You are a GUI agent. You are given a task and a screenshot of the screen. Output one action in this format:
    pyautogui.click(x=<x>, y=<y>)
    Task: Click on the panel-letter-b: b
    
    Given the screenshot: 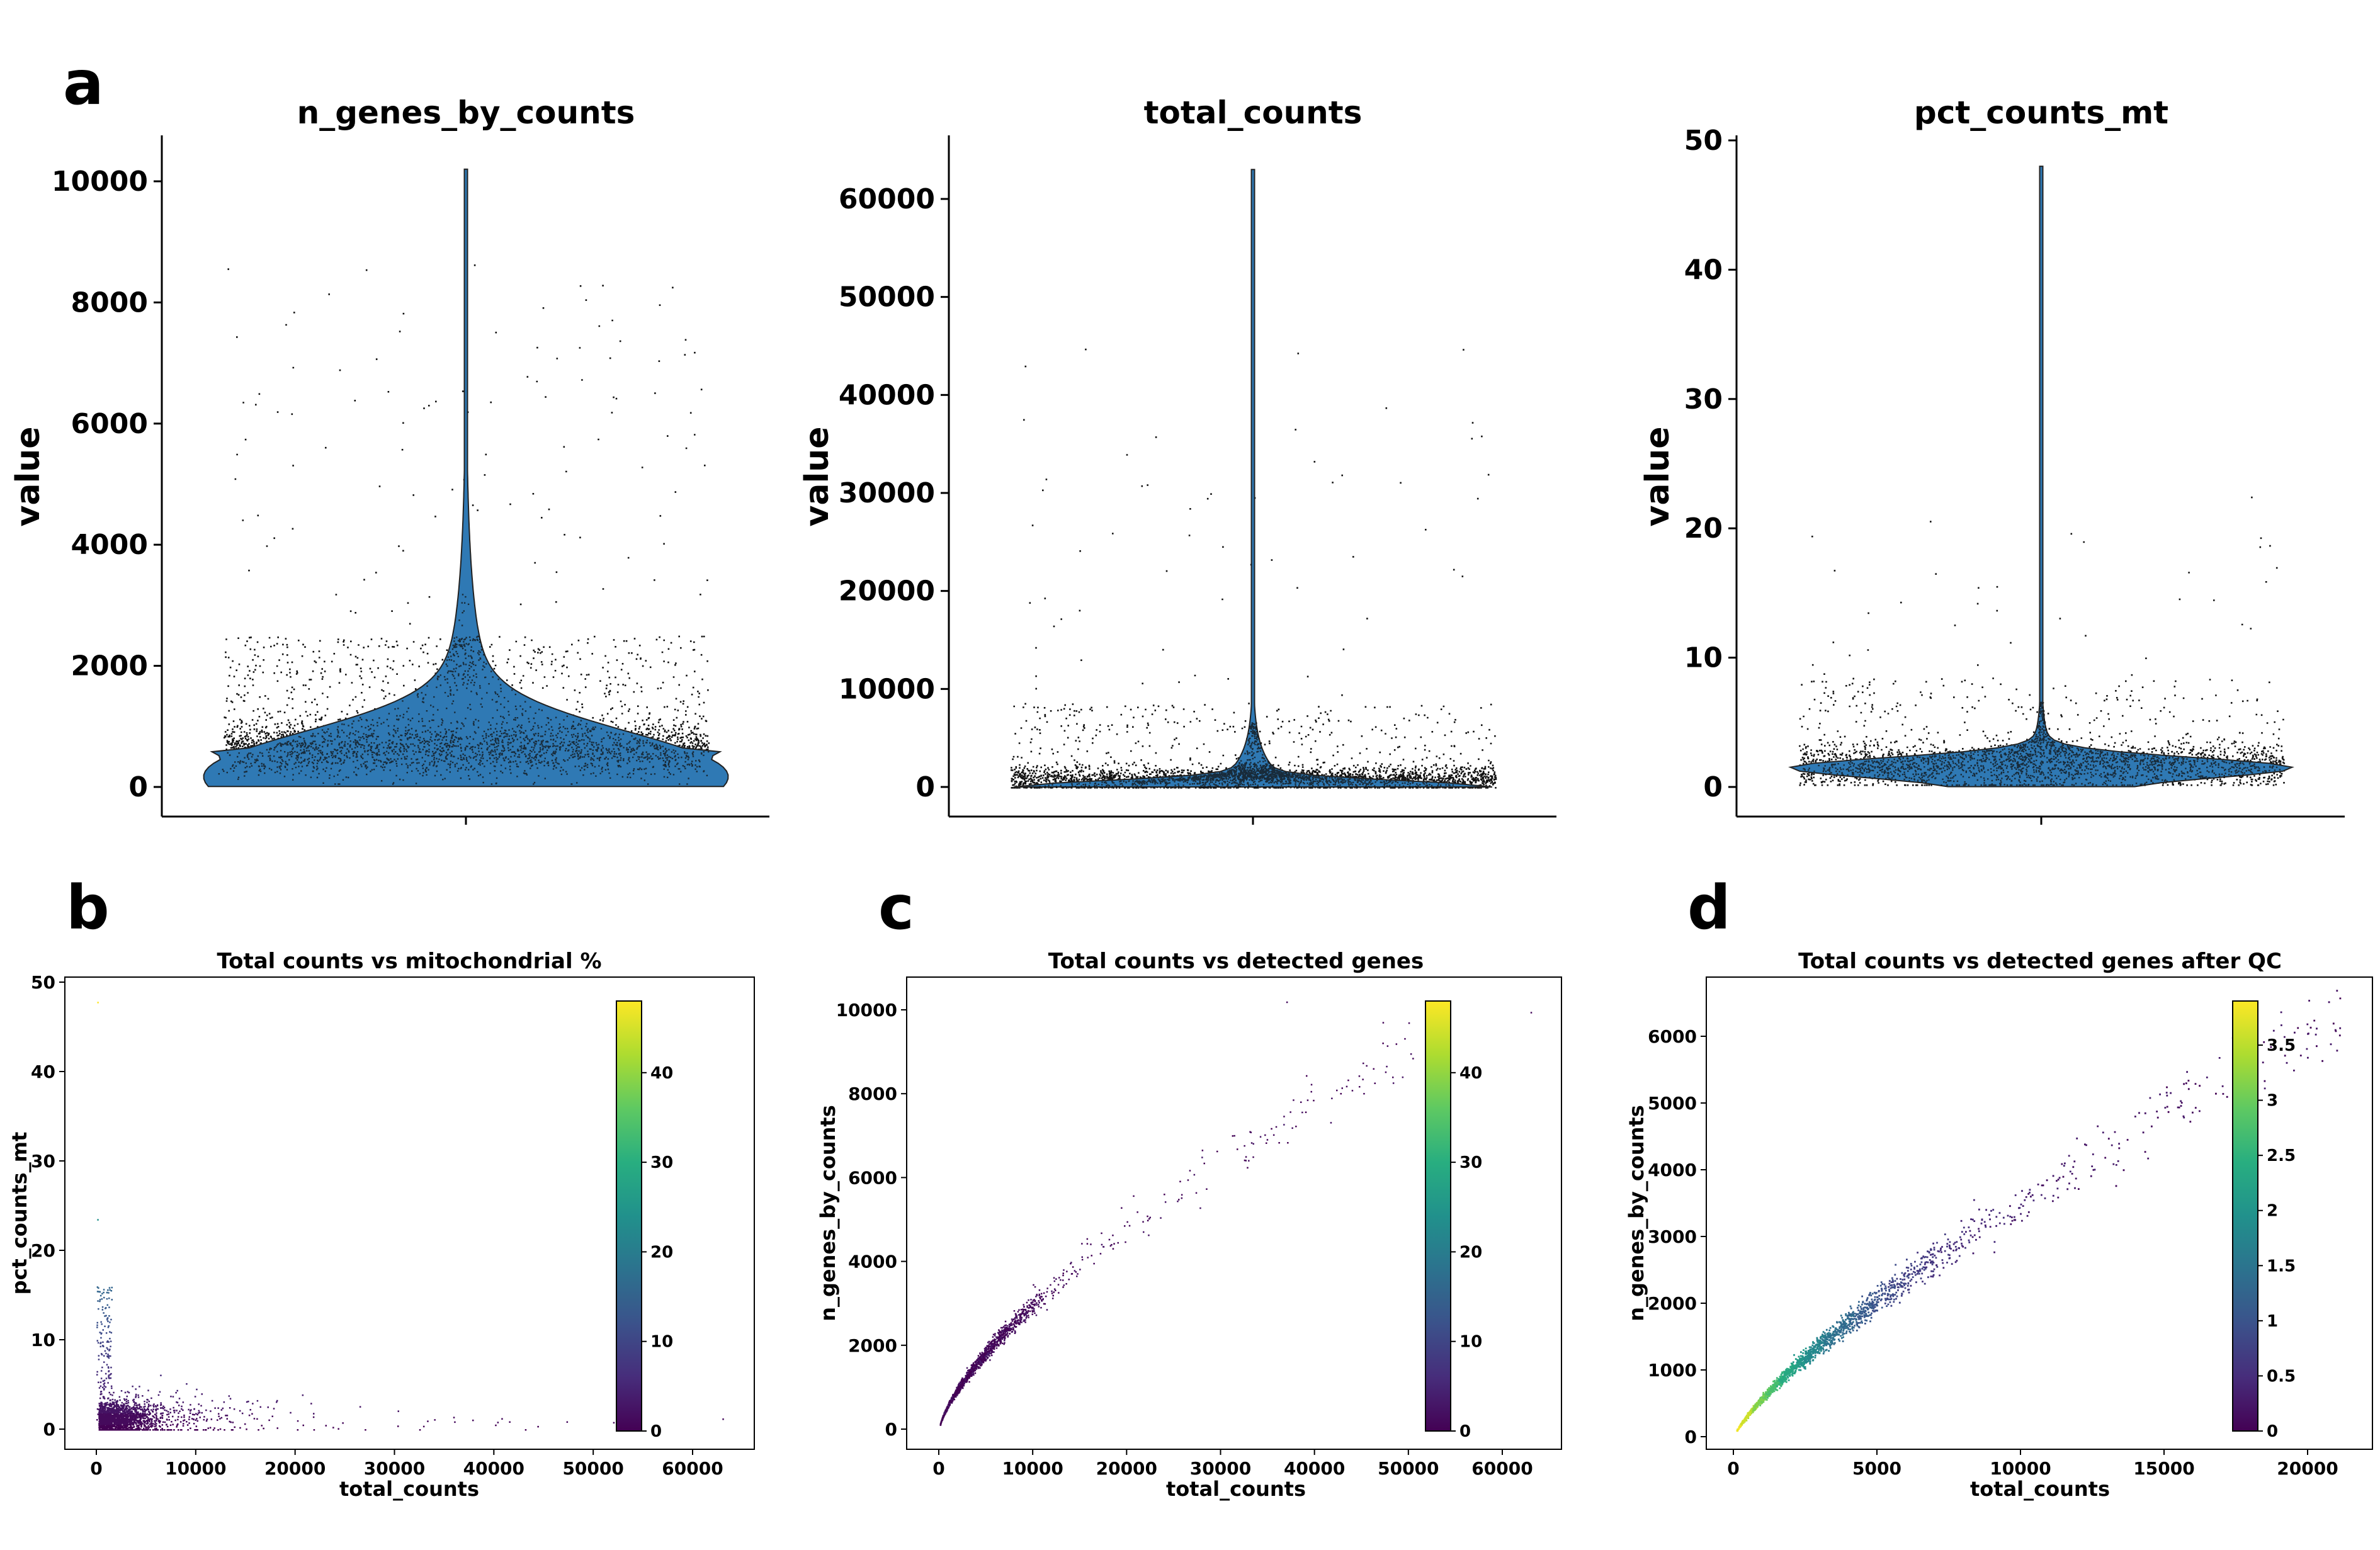 What is the action you would take?
    pyautogui.click(x=88, y=908)
    